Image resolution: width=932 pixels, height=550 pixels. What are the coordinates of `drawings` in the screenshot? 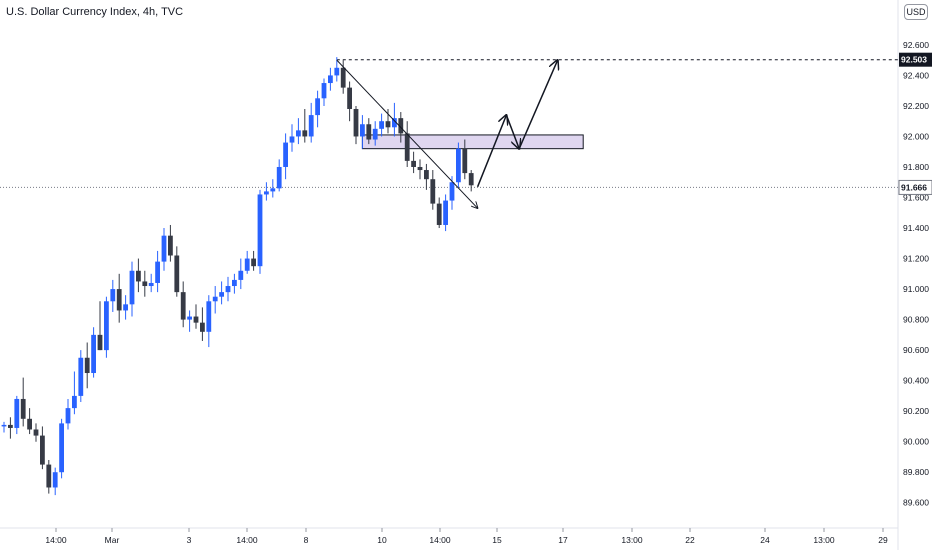 It's located at (447, 133).